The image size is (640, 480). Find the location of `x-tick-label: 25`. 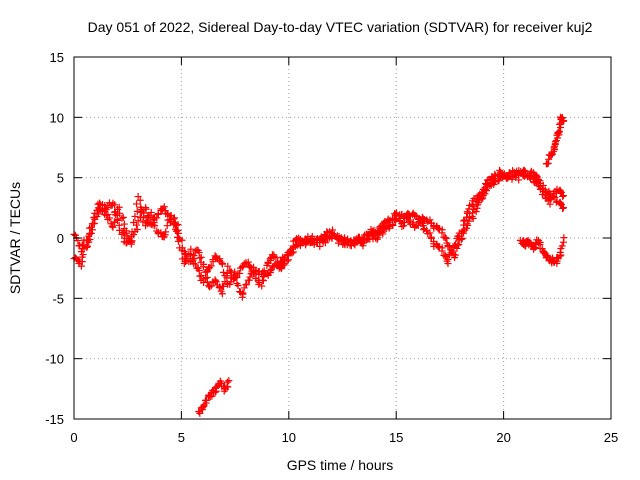

x-tick-label: 25 is located at coordinates (611, 437).